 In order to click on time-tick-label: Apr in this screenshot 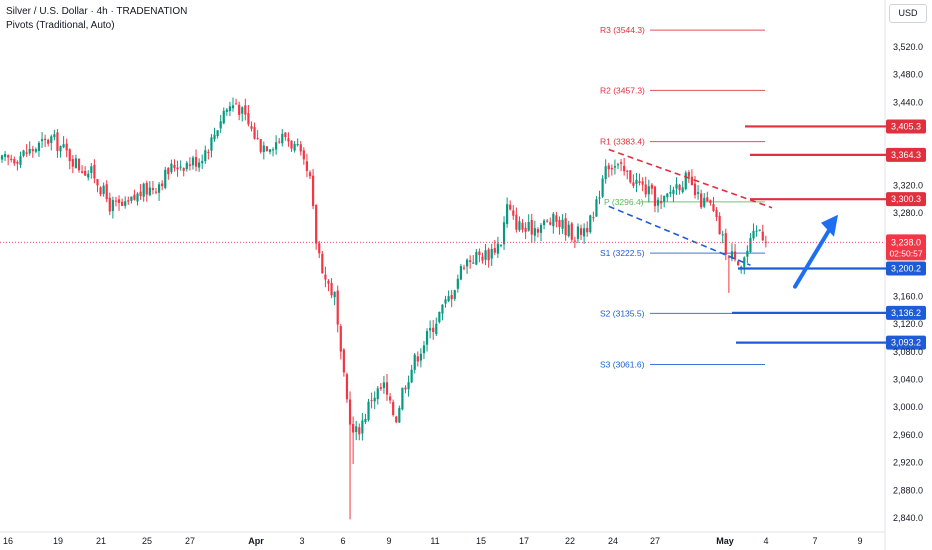, I will do `click(256, 541)`.